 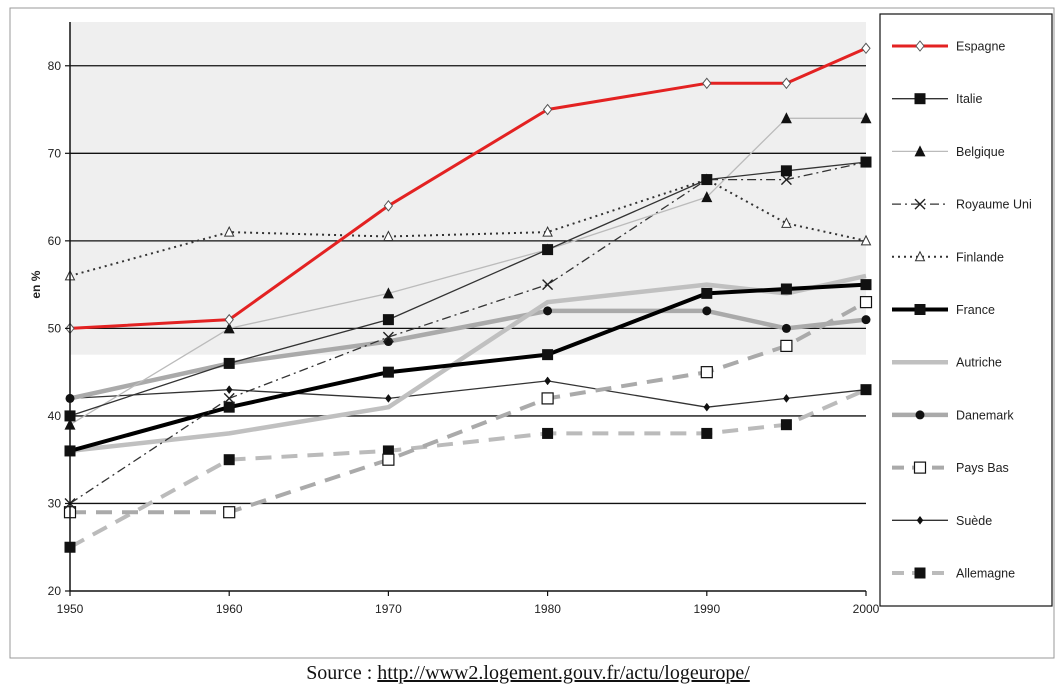 I want to click on source-prefix: Source :, so click(x=342, y=673).